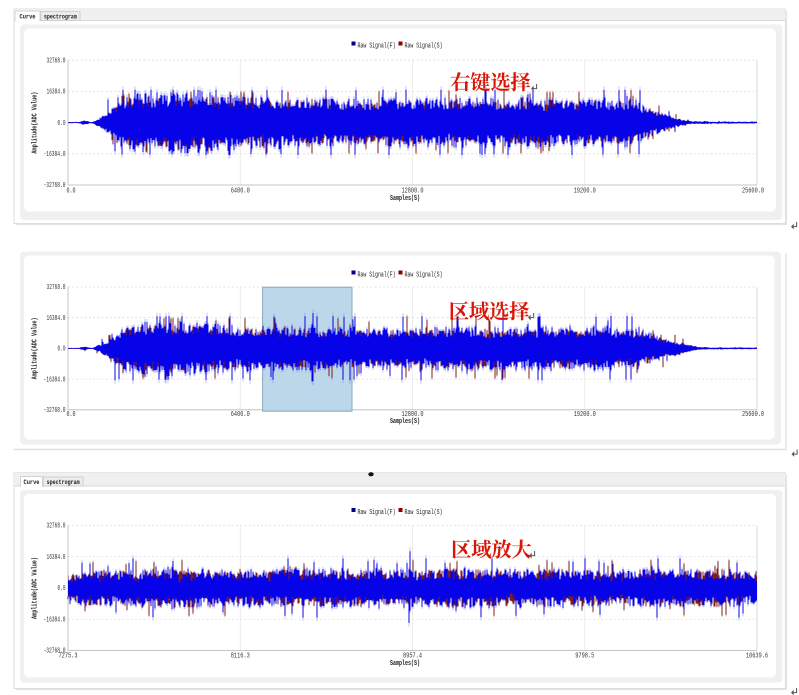  Describe the element at coordinates (584, 657) in the screenshot. I see `svg-text: 9798.5` at that location.